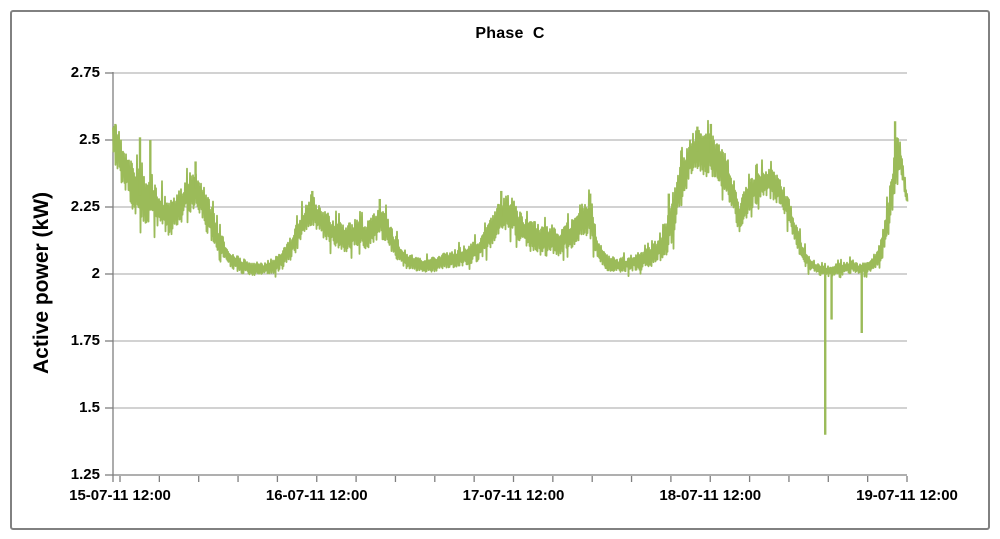 The width and height of the screenshot is (1000, 539). Describe the element at coordinates (710, 495) in the screenshot. I see `x-tick-label: 18-07-11 12:00` at that location.